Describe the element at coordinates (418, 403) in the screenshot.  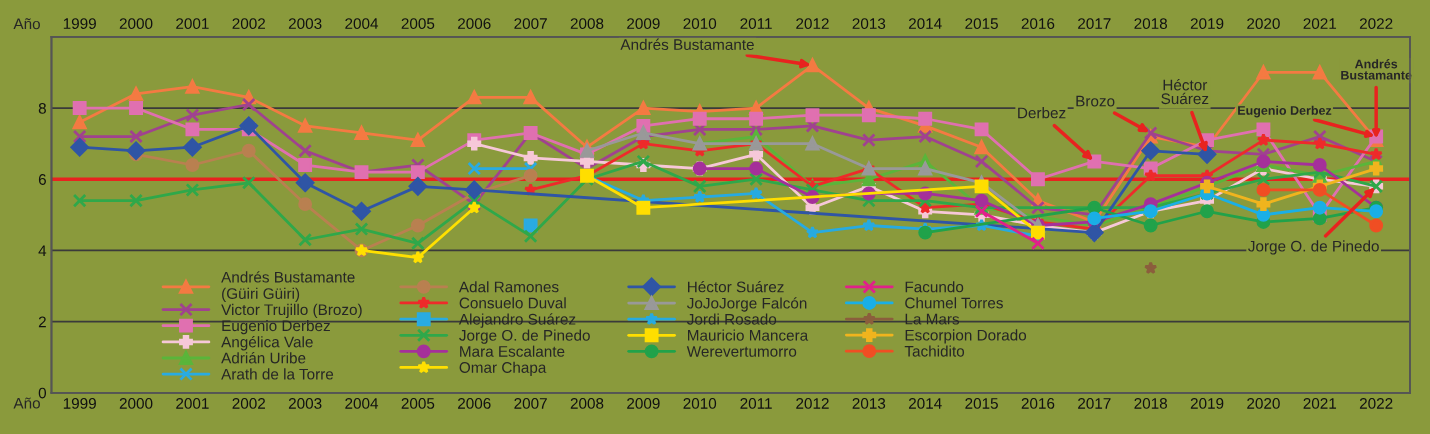
I see `x-tick-label: 2005` at that location.